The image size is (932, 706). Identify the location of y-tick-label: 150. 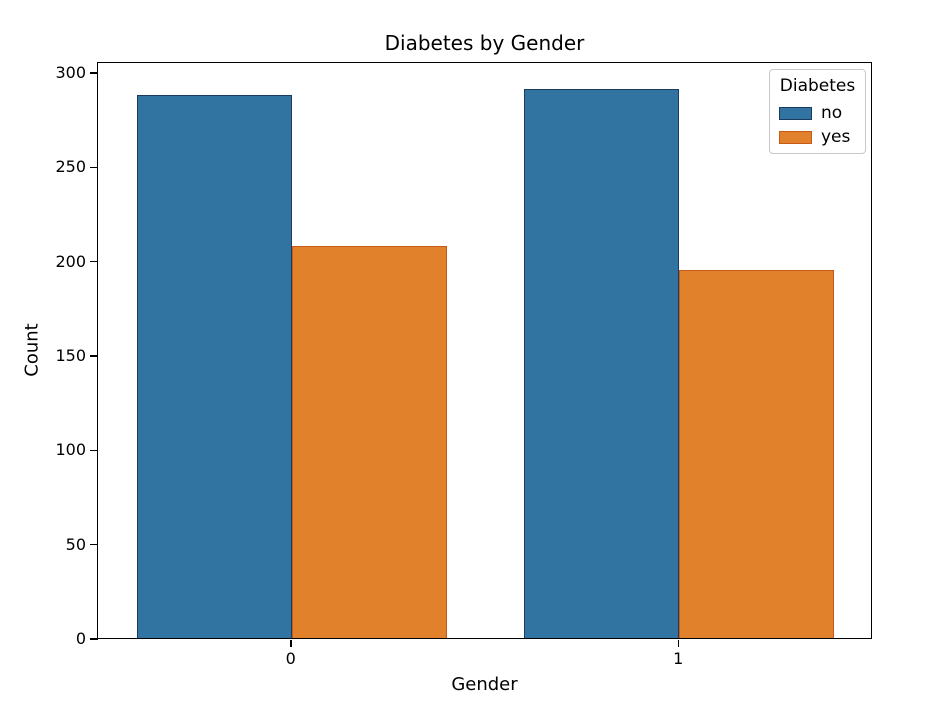
(70, 355).